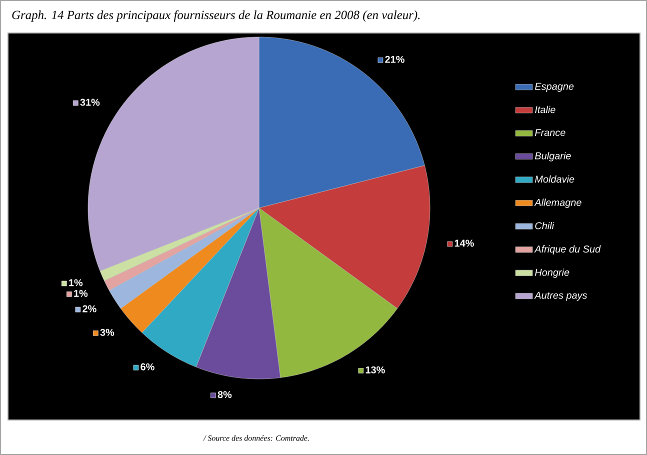 Image resolution: width=647 pixels, height=455 pixels. What do you see at coordinates (567, 250) in the screenshot?
I see `legend-label: Afrique du Sud` at bounding box center [567, 250].